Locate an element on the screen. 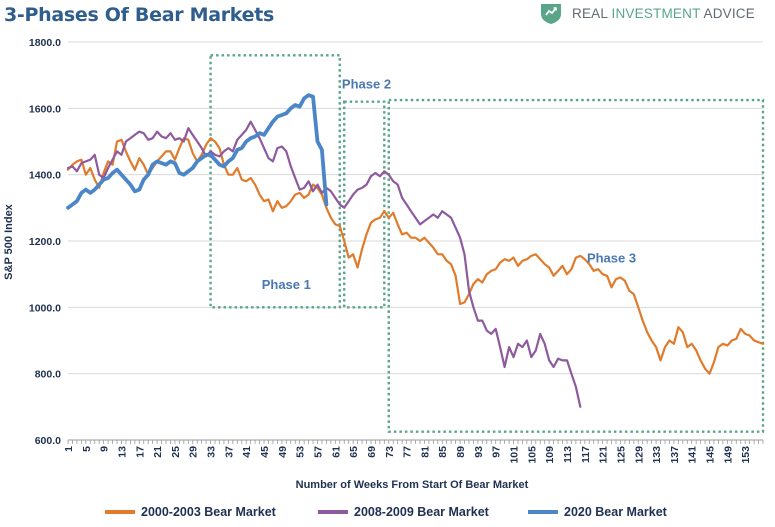 This screenshot has width=775, height=527. x-tick-label: 145 is located at coordinates (711, 455).